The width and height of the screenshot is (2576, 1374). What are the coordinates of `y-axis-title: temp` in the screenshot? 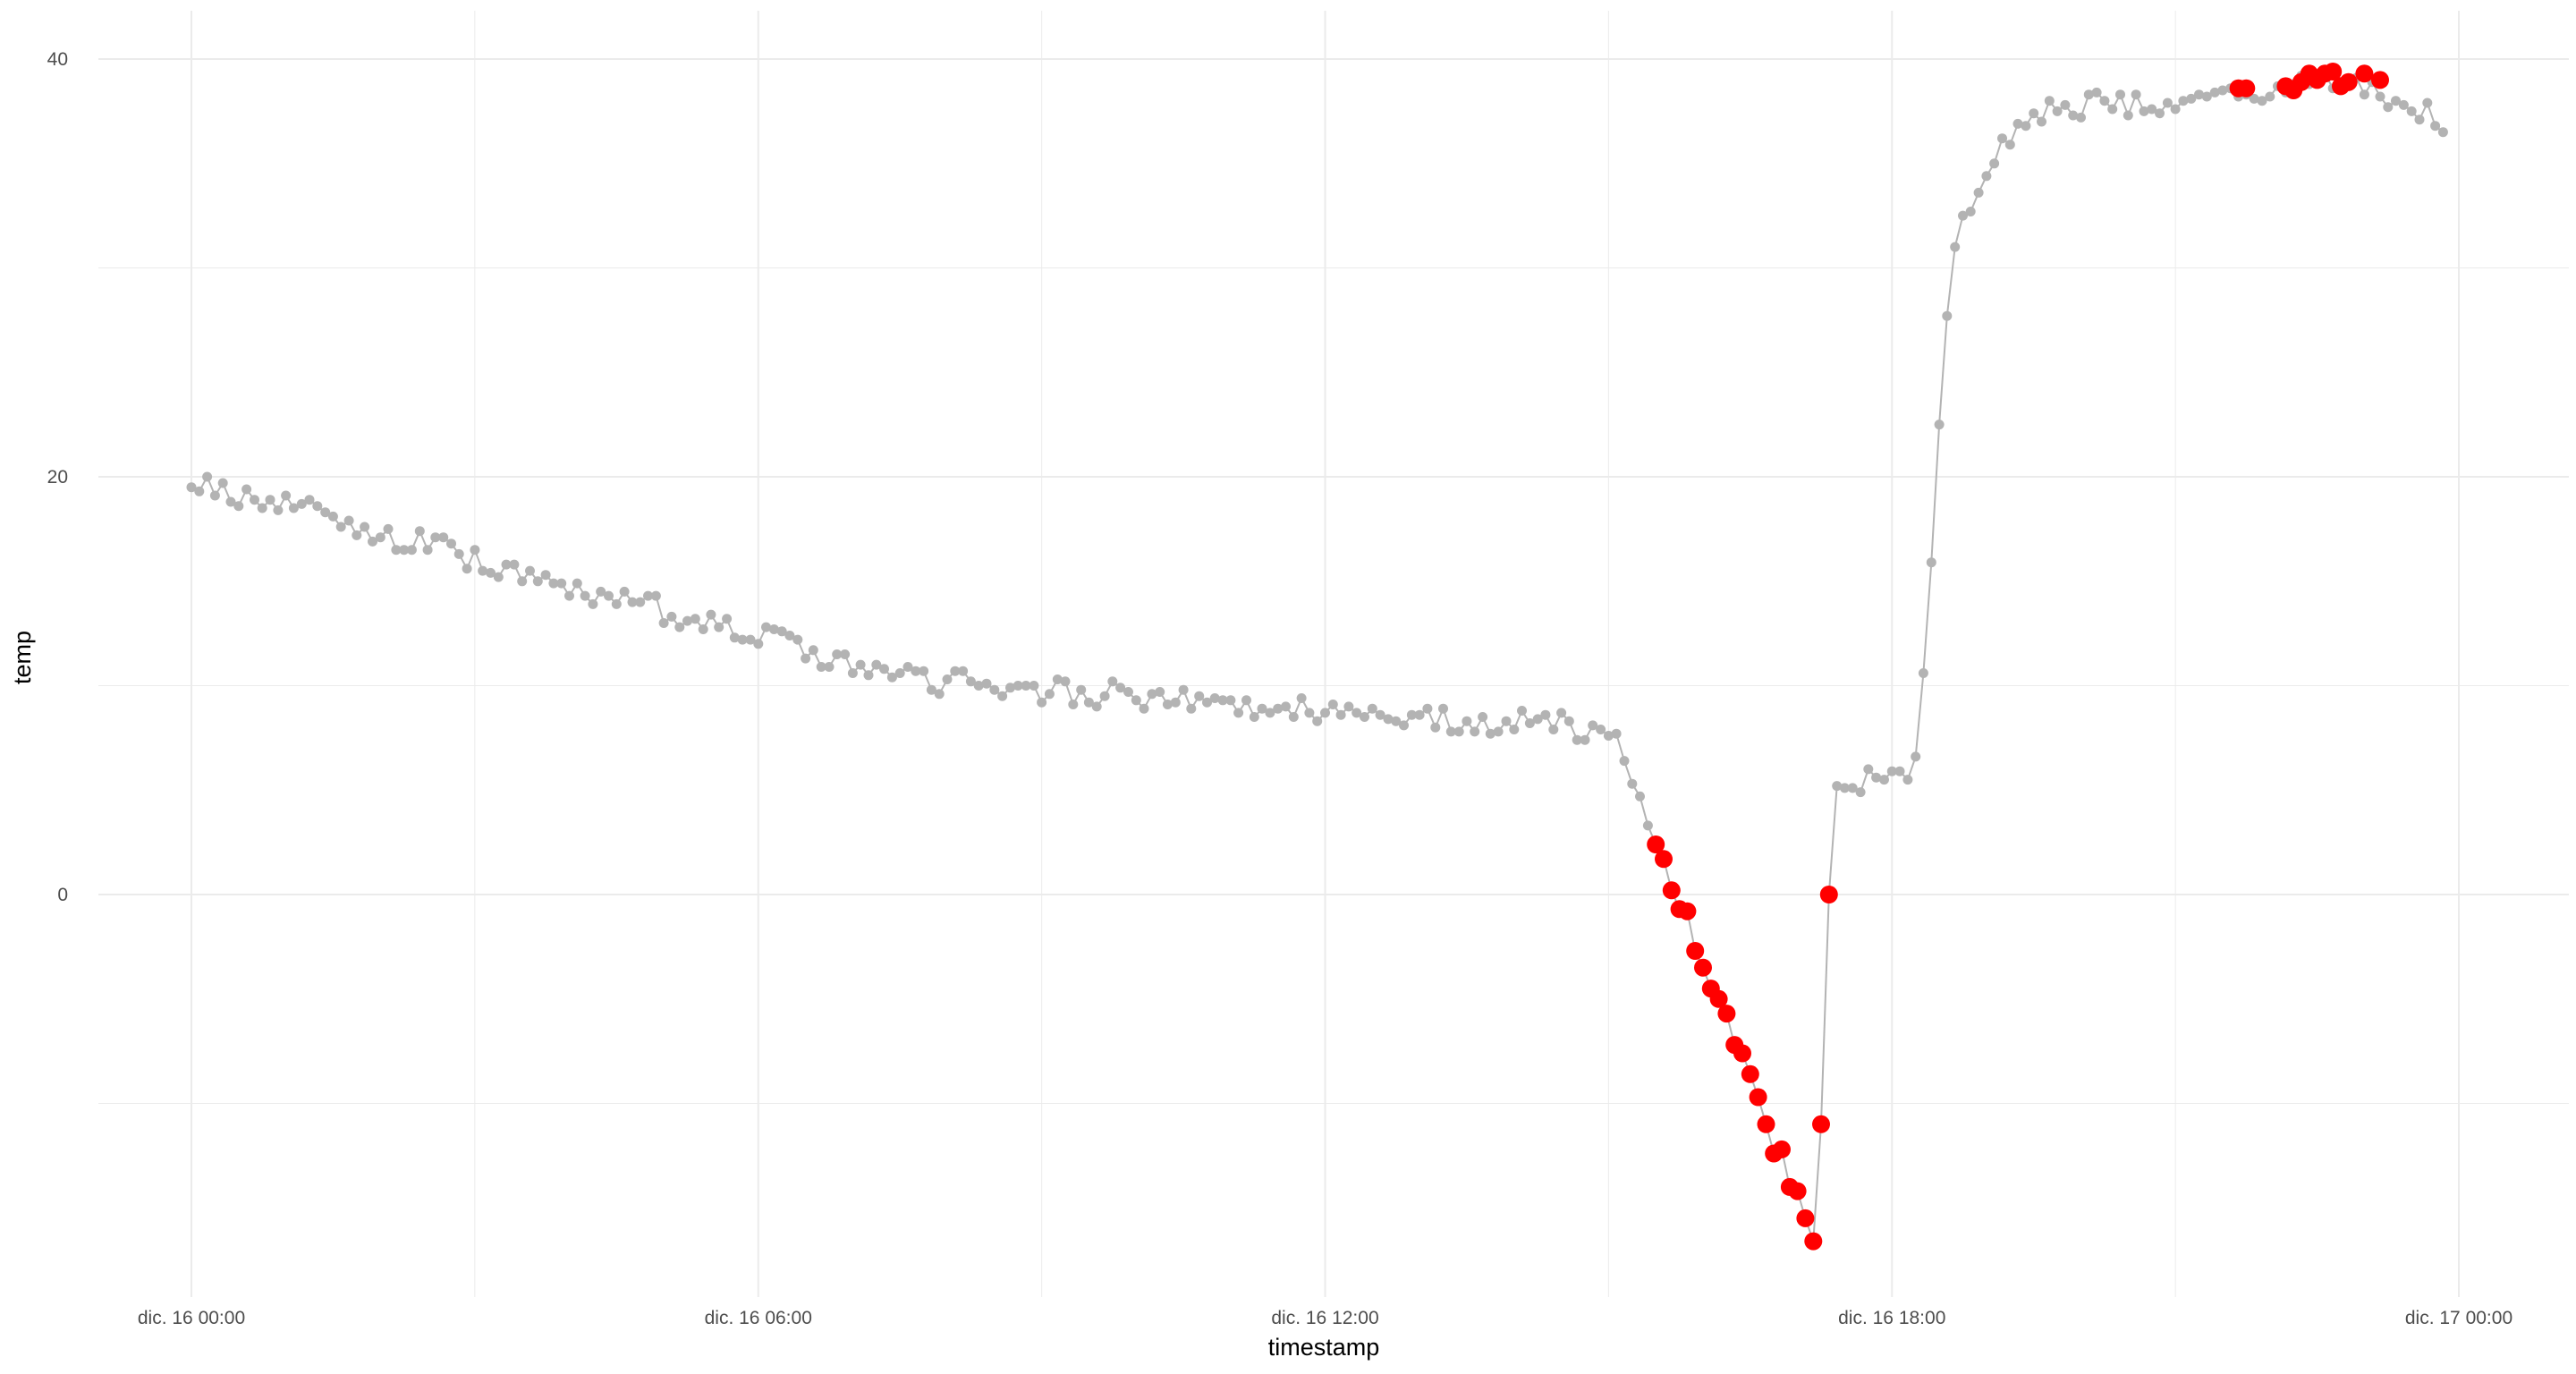 It's located at (22, 657).